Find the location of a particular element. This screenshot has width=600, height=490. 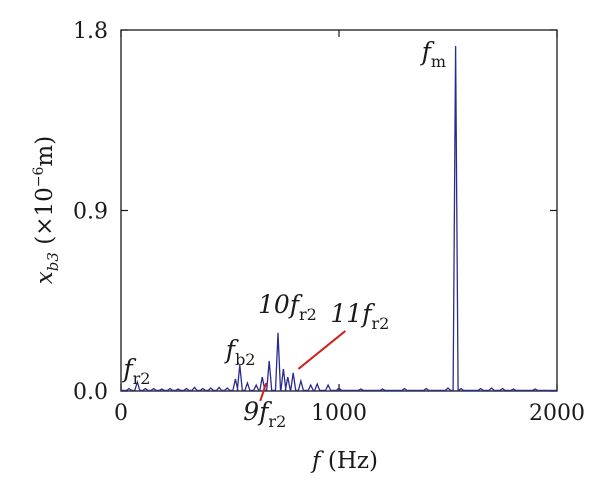

peak-label: 11fr2 is located at coordinates (359, 316).